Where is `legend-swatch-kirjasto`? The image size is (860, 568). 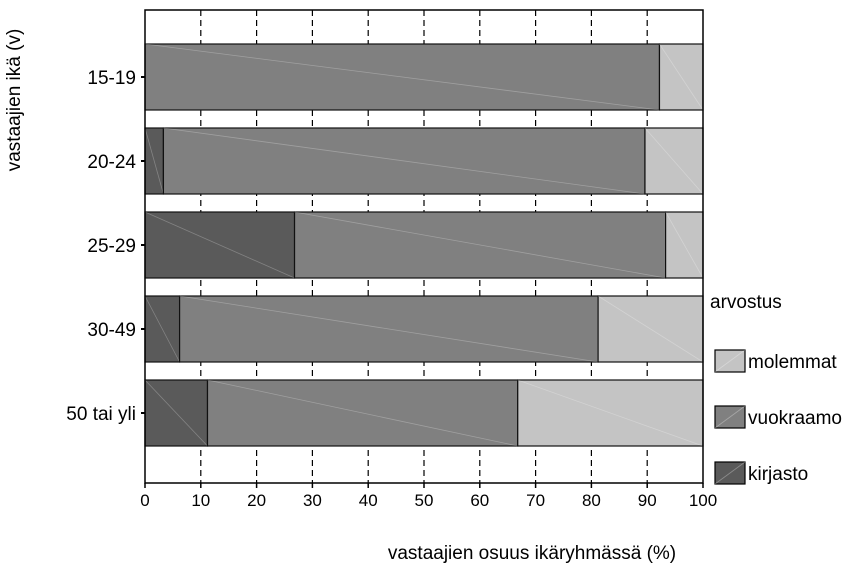
legend-swatch-kirjasto is located at coordinates (730, 473).